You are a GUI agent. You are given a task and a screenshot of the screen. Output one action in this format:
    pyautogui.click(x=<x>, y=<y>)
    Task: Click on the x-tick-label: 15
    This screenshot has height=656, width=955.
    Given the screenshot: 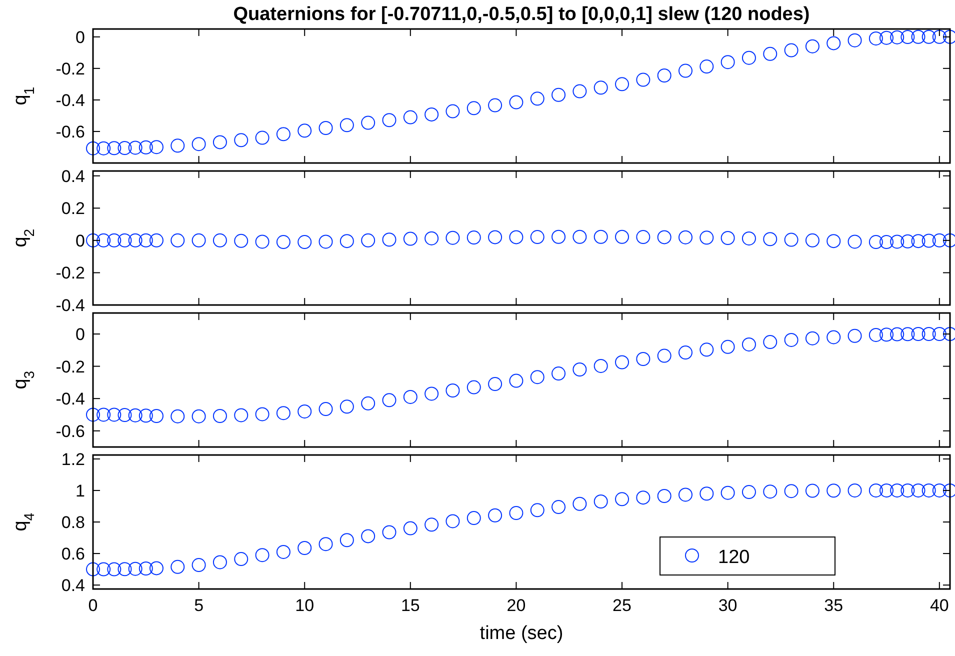 What is the action you would take?
    pyautogui.click(x=410, y=605)
    